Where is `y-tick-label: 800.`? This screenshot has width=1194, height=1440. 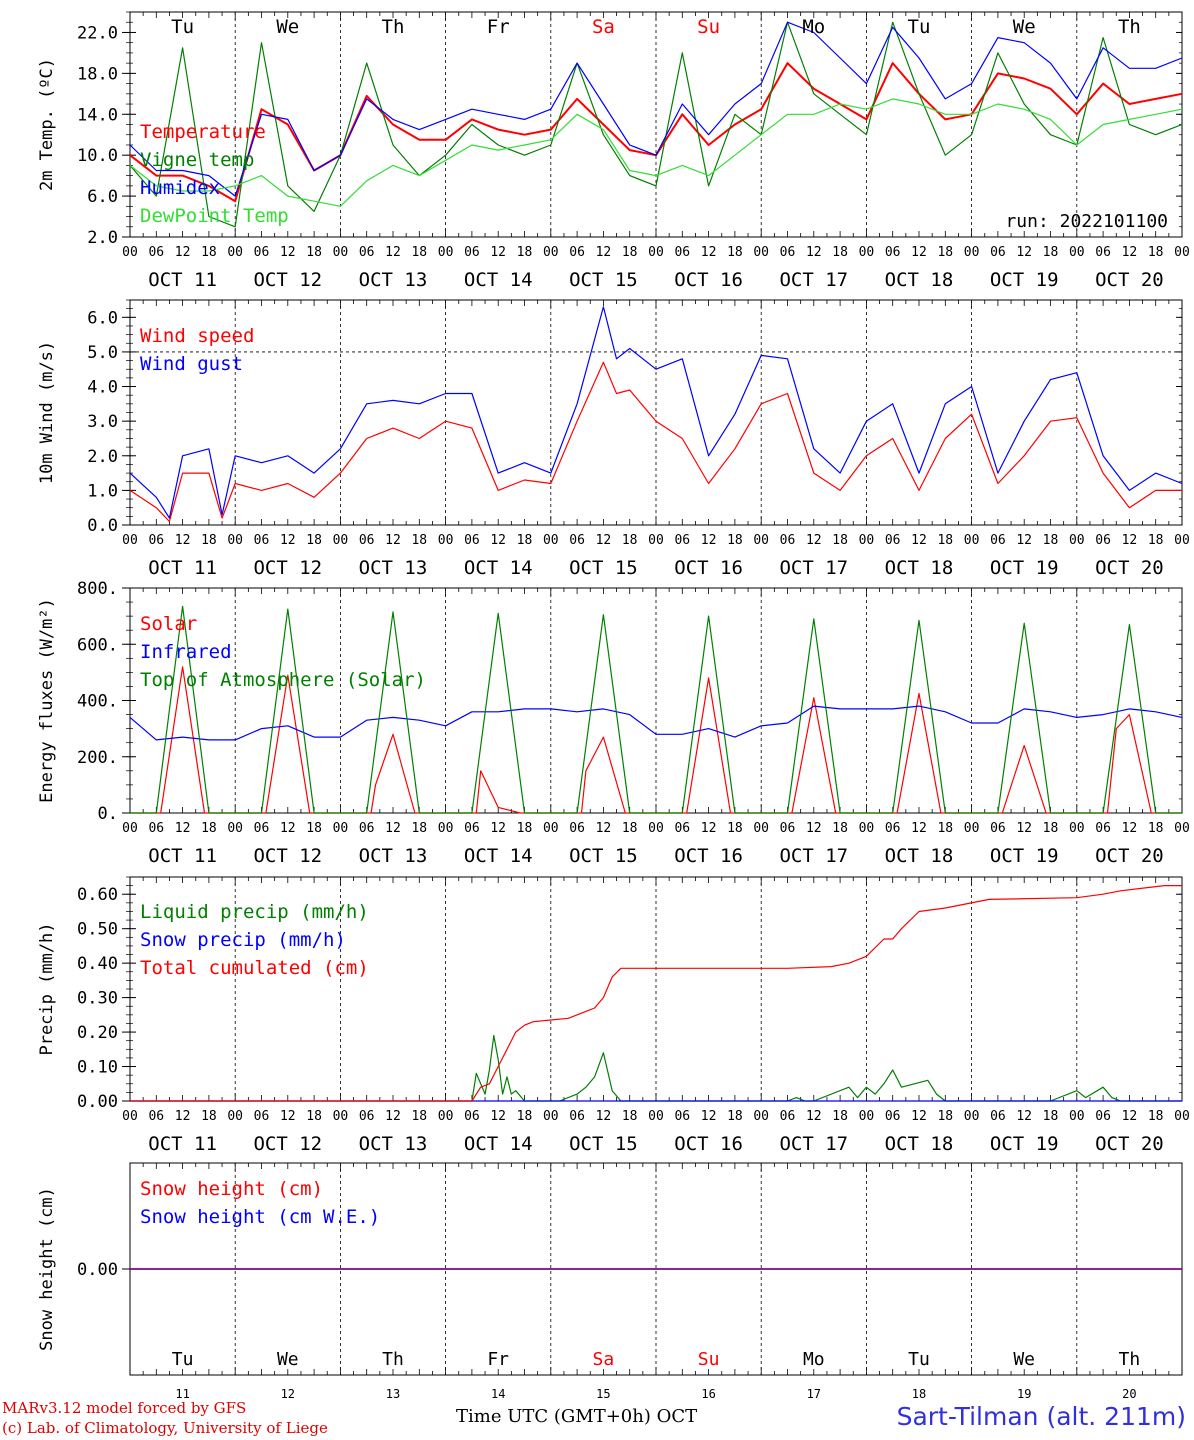 y-tick-label: 800. is located at coordinates (97, 589).